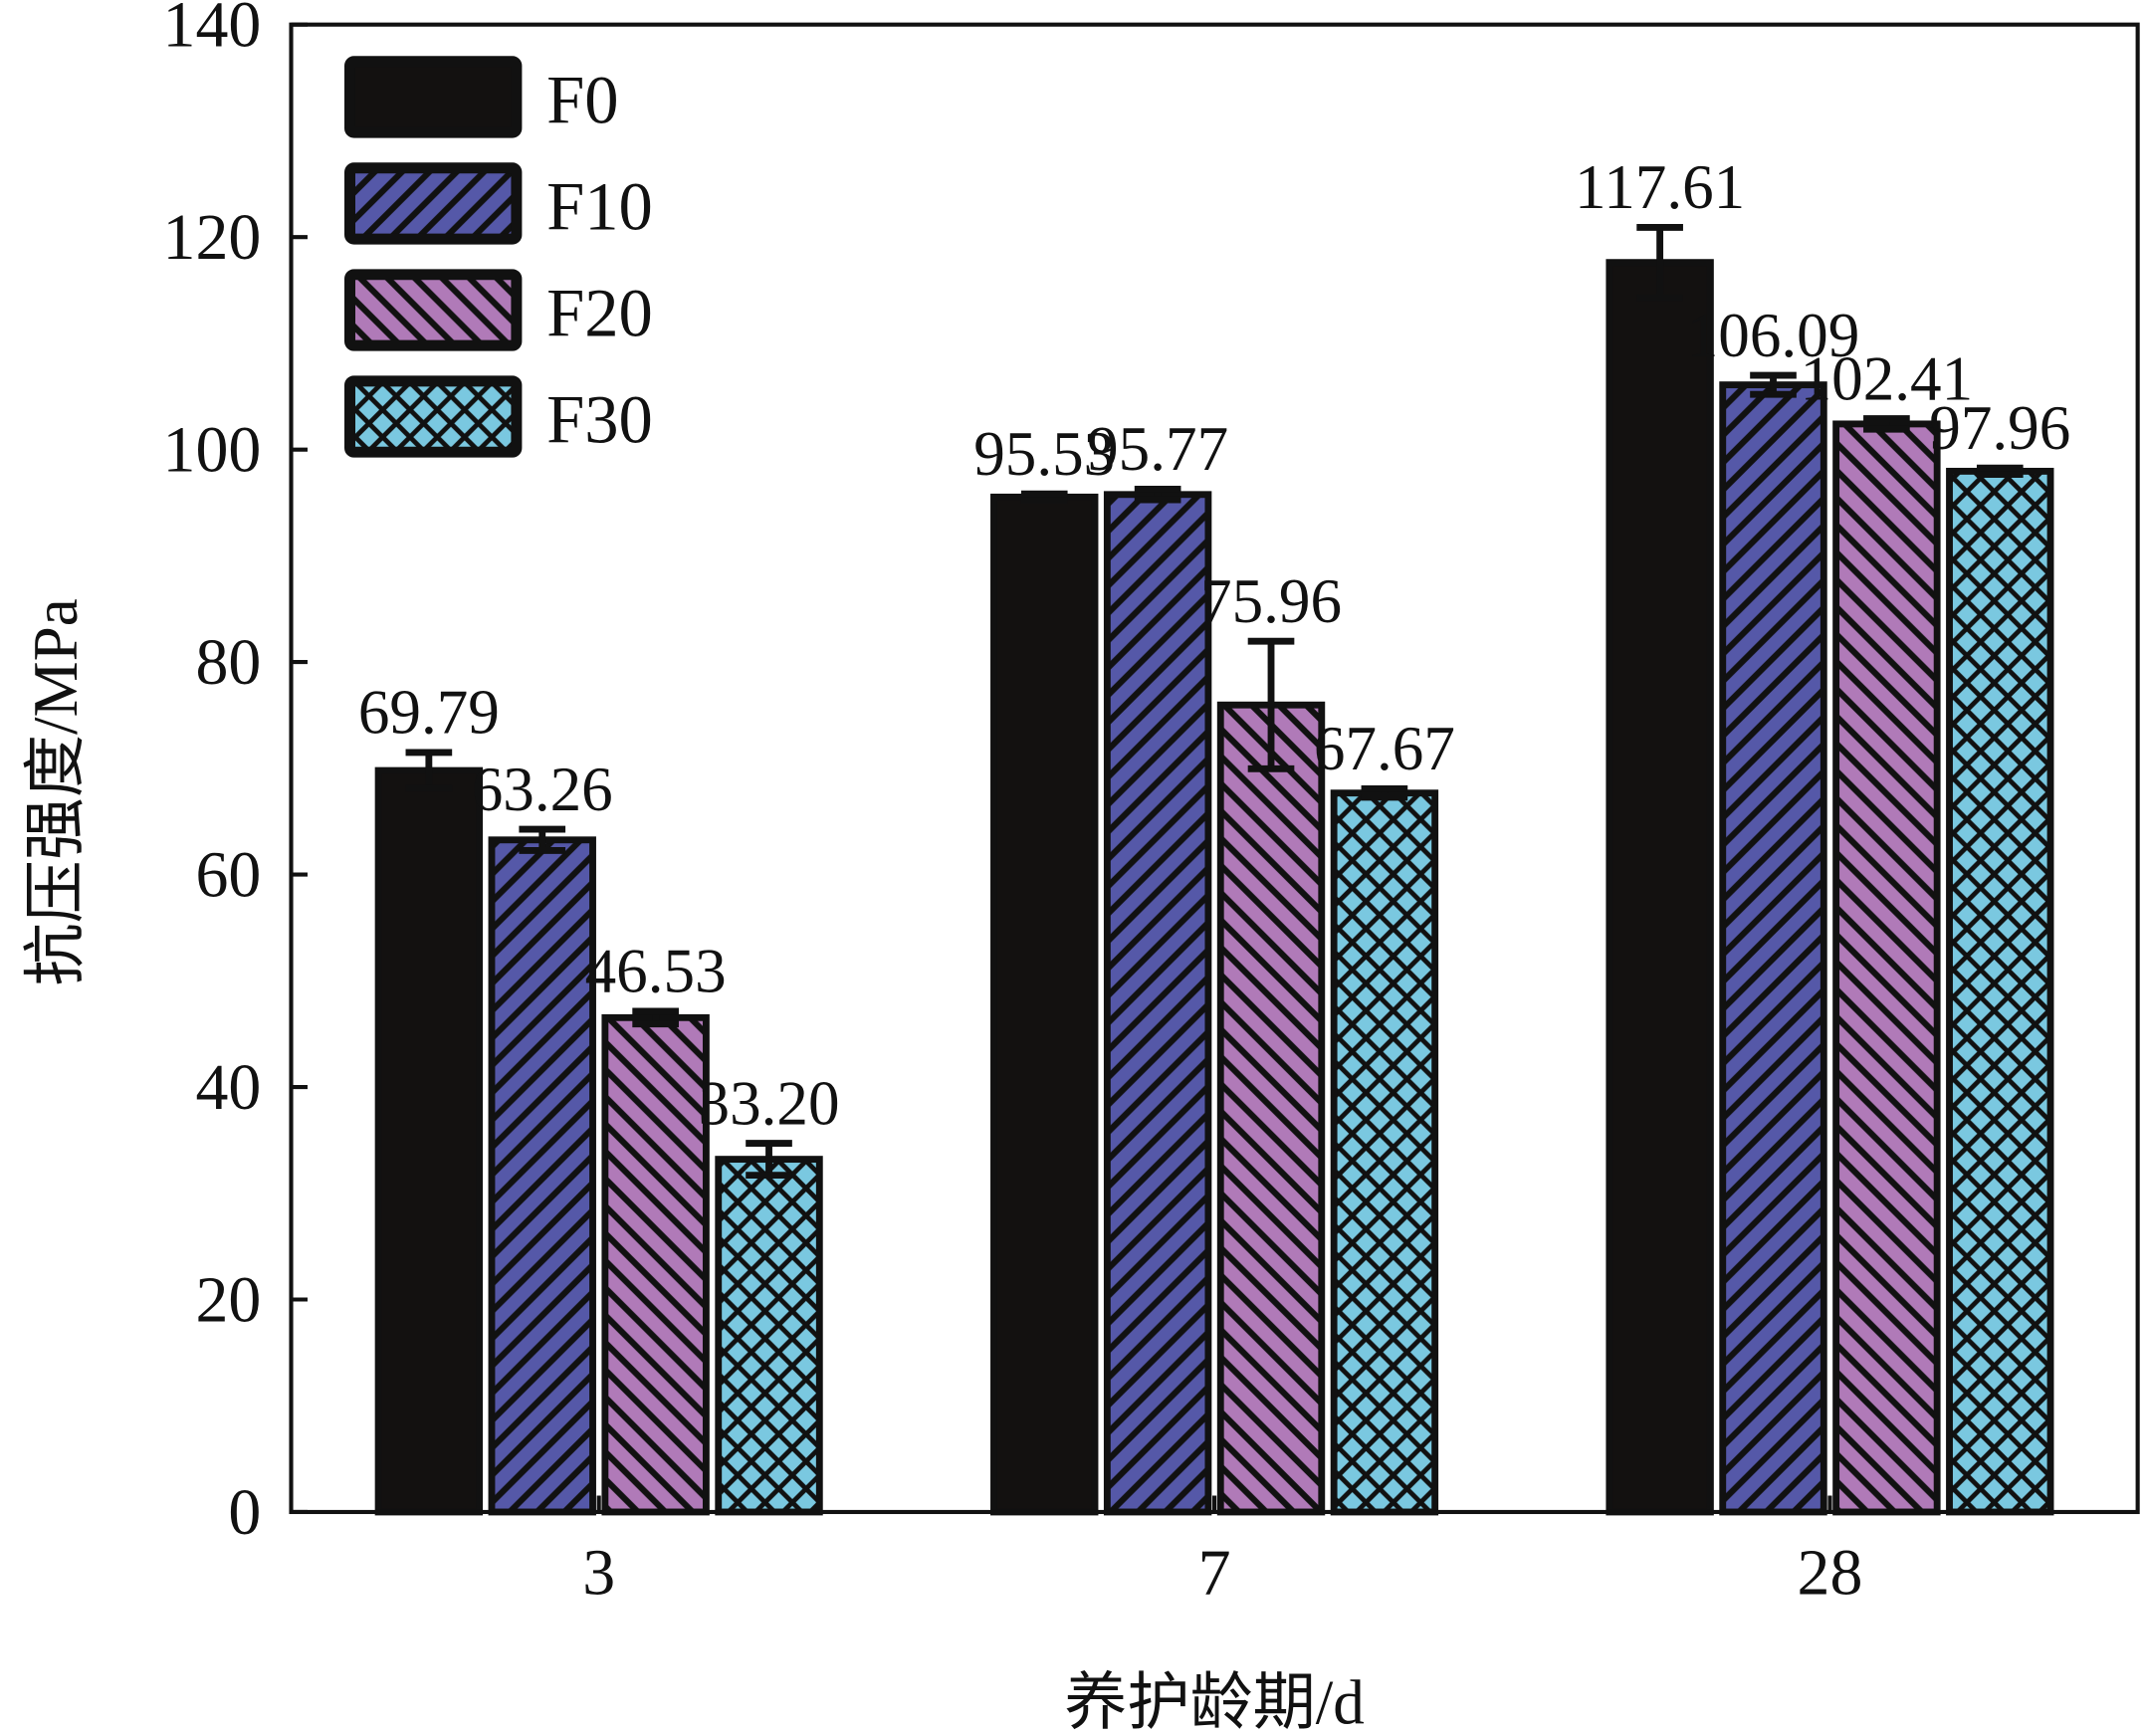  What do you see at coordinates (228, 876) in the screenshot?
I see `y-tick-label: 60` at bounding box center [228, 876].